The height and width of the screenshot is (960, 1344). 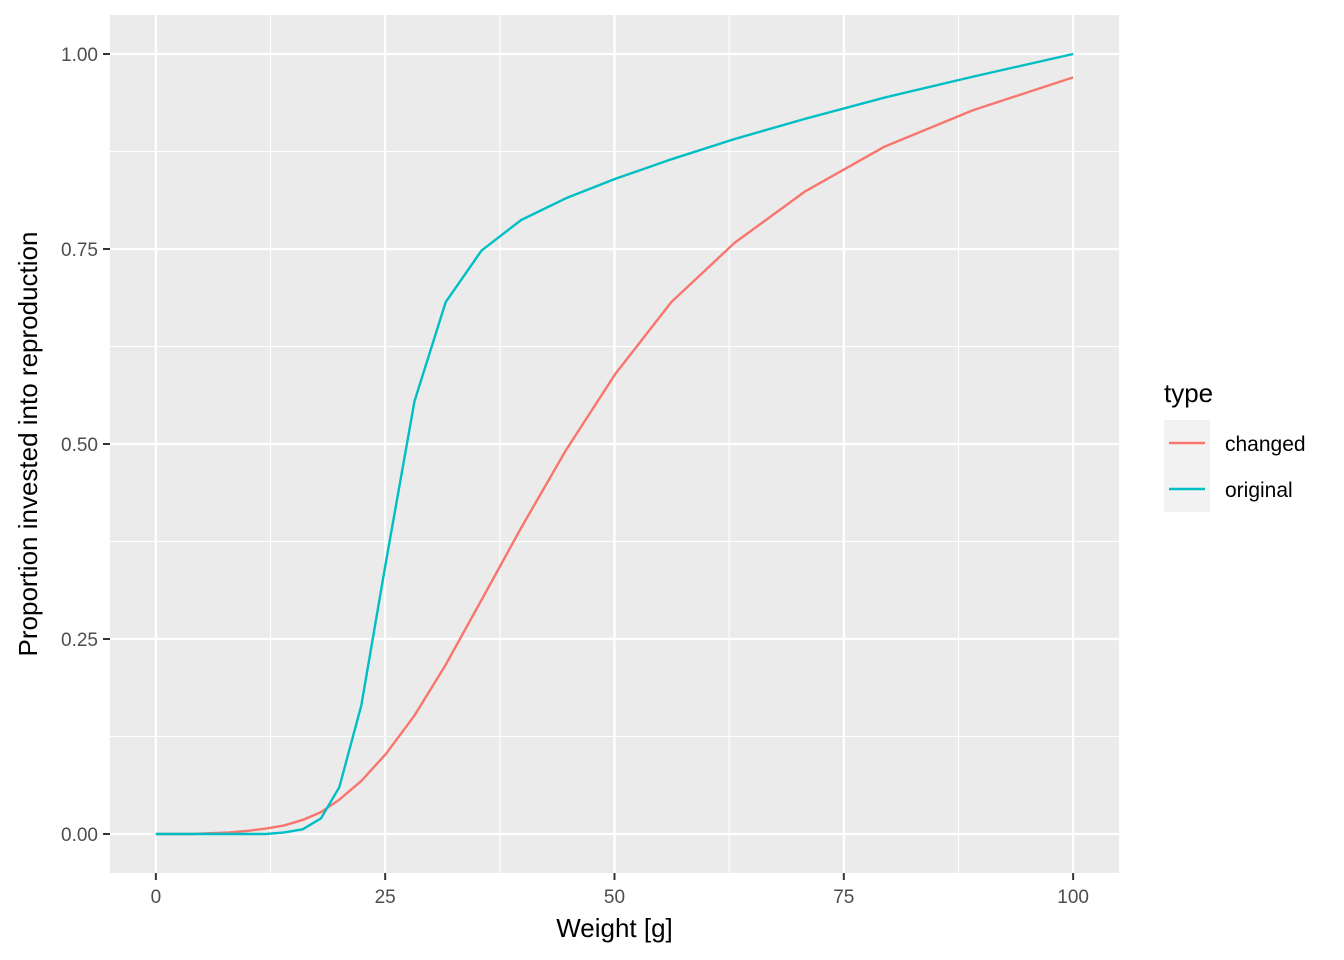 What do you see at coordinates (614, 928) in the screenshot?
I see `x-axis-title: Weight [g]` at bounding box center [614, 928].